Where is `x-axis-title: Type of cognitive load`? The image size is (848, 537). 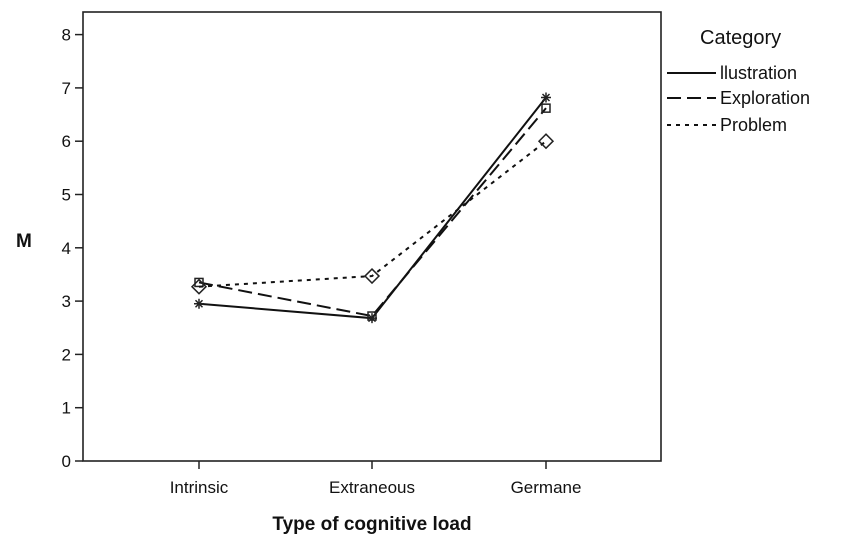 x-axis-title: Type of cognitive load is located at coordinates (371, 524).